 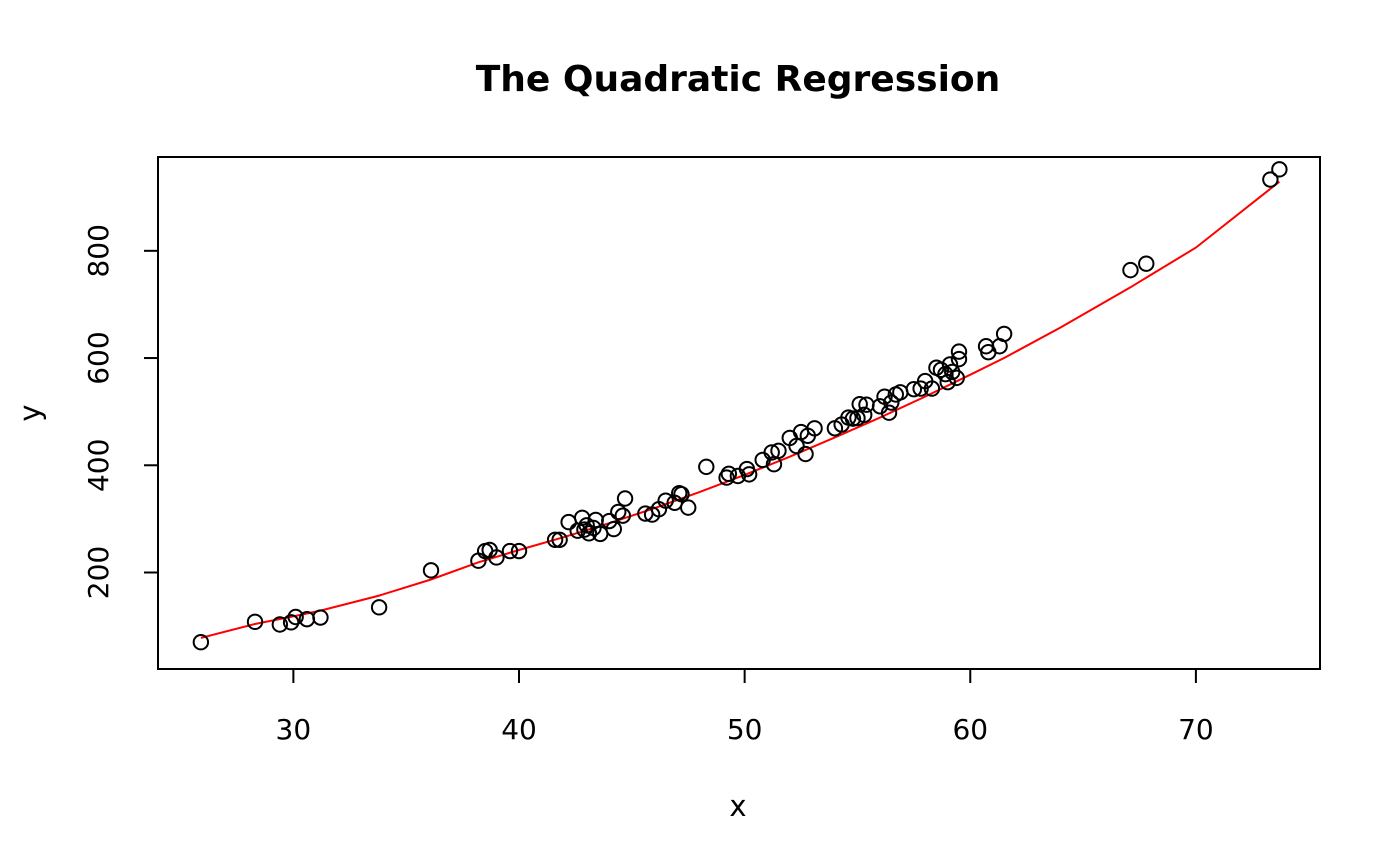 I want to click on y-tick-label: 400, so click(x=98, y=465).